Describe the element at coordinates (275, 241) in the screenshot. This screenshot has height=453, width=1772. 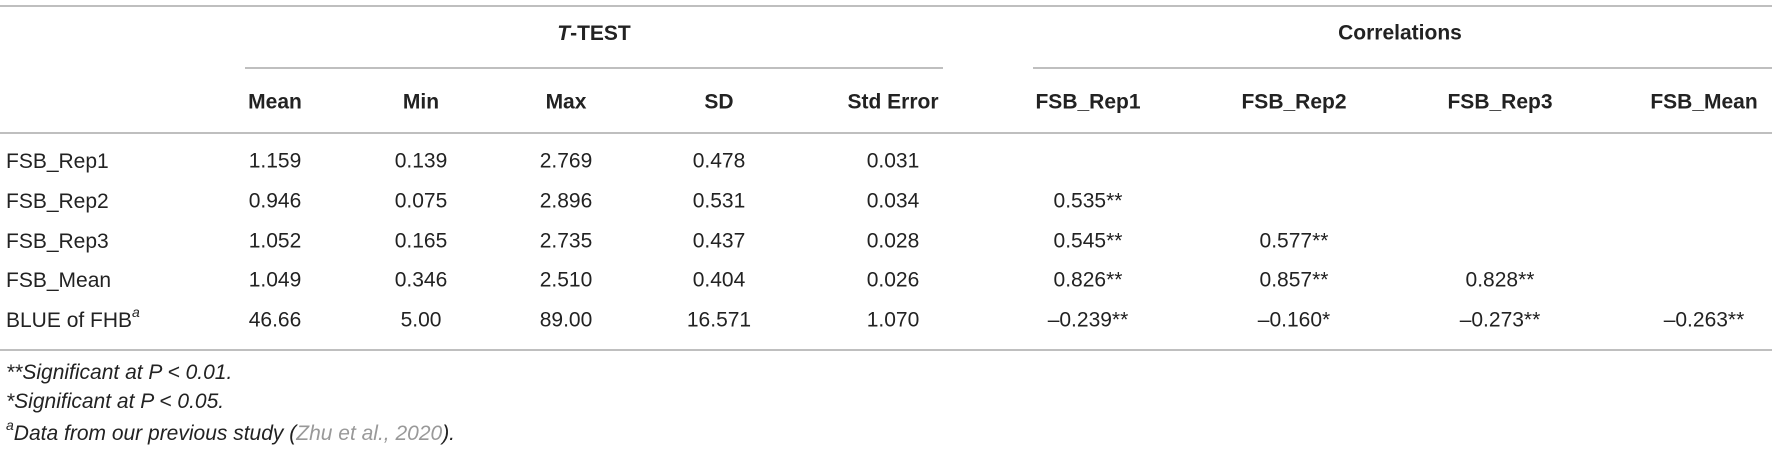
I see `cell: 1.052` at that location.